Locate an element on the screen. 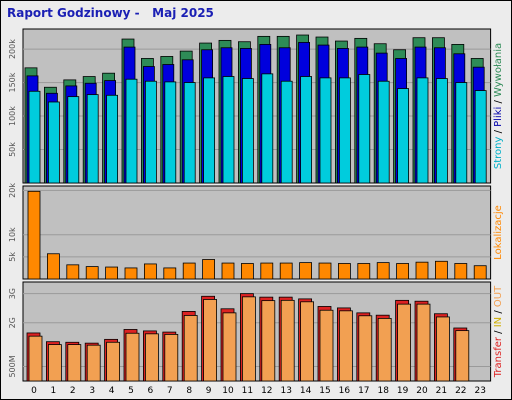 Image resolution: width=512 pixels, height=400 pixels. bar-transfer-s1-h15 is located at coordinates (326, 345).